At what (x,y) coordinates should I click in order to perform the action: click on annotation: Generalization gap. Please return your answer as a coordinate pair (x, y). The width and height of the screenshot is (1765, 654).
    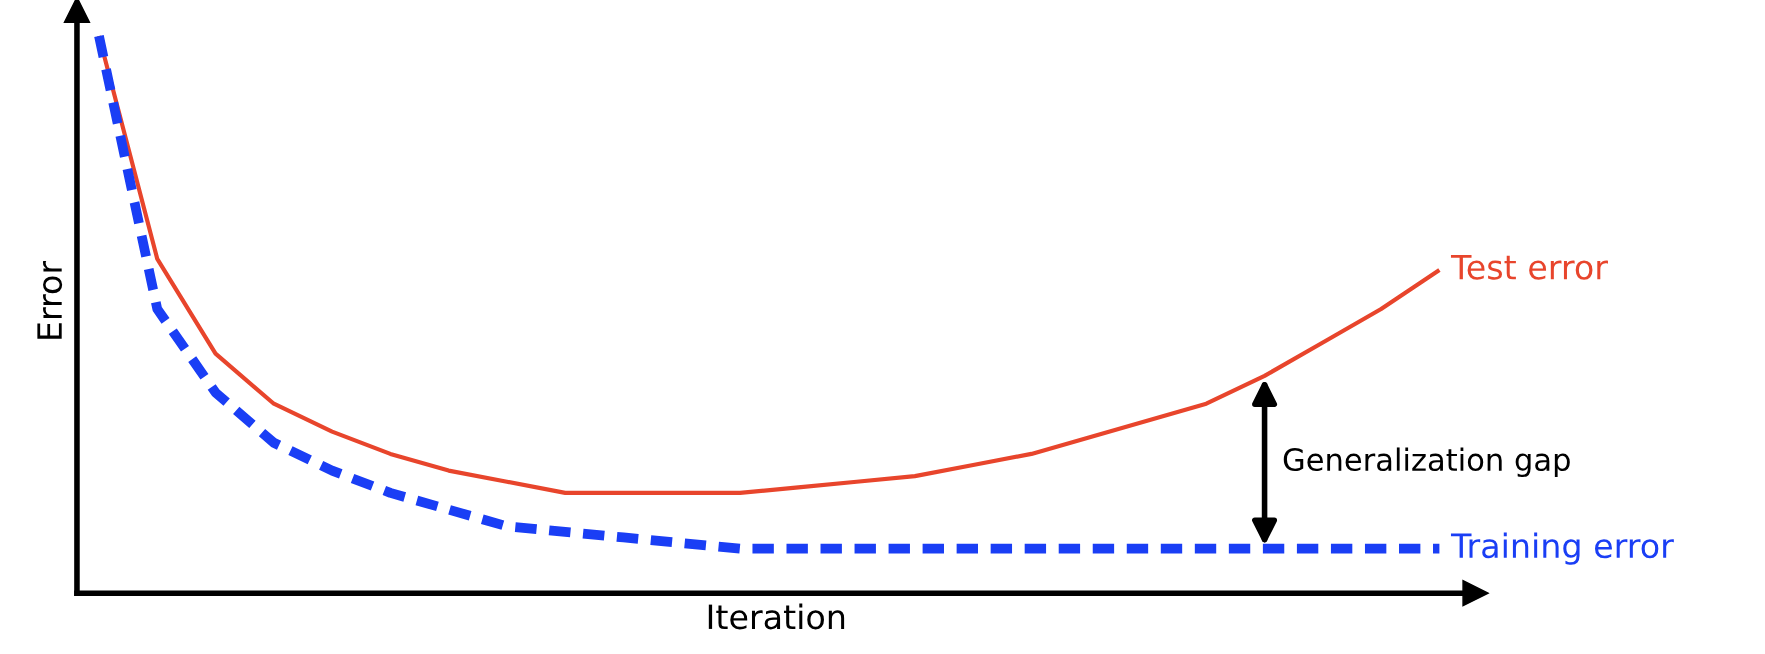
    Looking at the image, I should click on (1426, 462).